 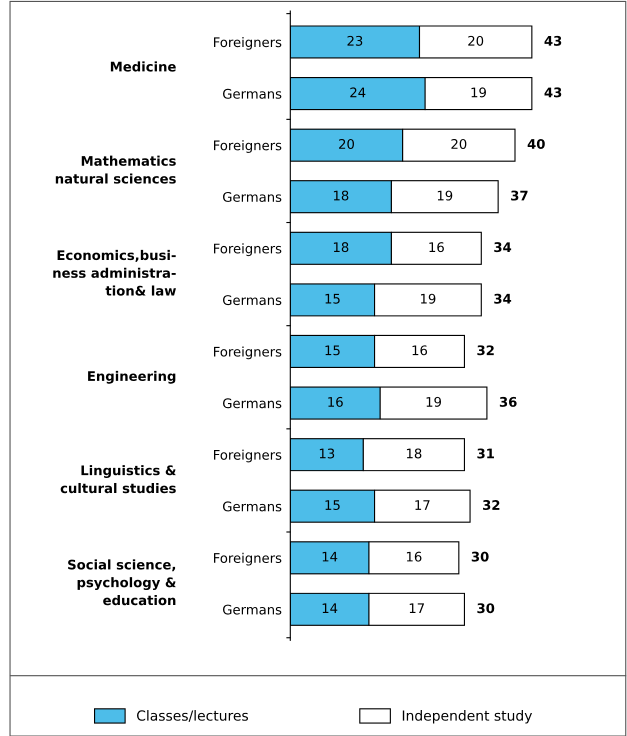 What do you see at coordinates (354, 41) in the screenshot?
I see `data-label: 23` at bounding box center [354, 41].